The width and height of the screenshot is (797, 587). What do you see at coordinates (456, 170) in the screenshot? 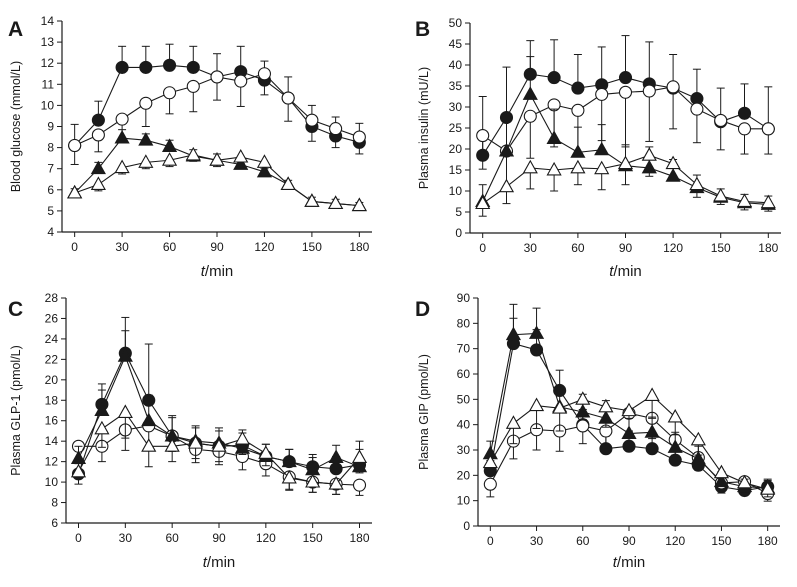
I see `y-tick-label: 15` at bounding box center [456, 170].